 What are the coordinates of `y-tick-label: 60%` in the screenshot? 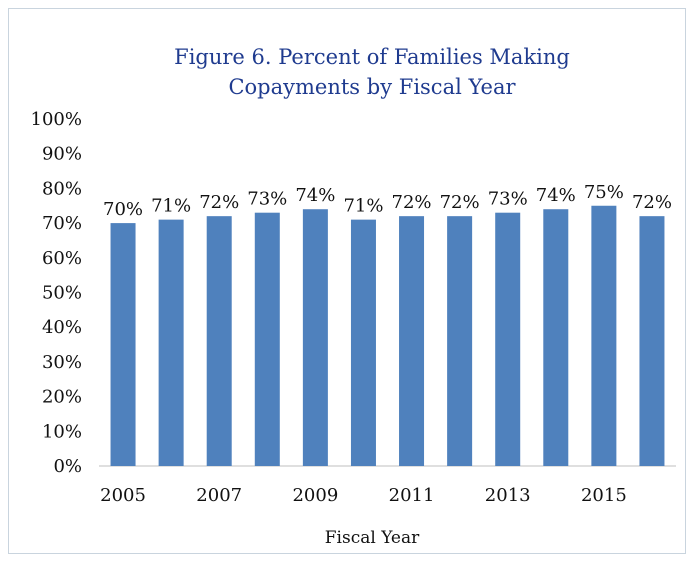 It's located at (62, 258).